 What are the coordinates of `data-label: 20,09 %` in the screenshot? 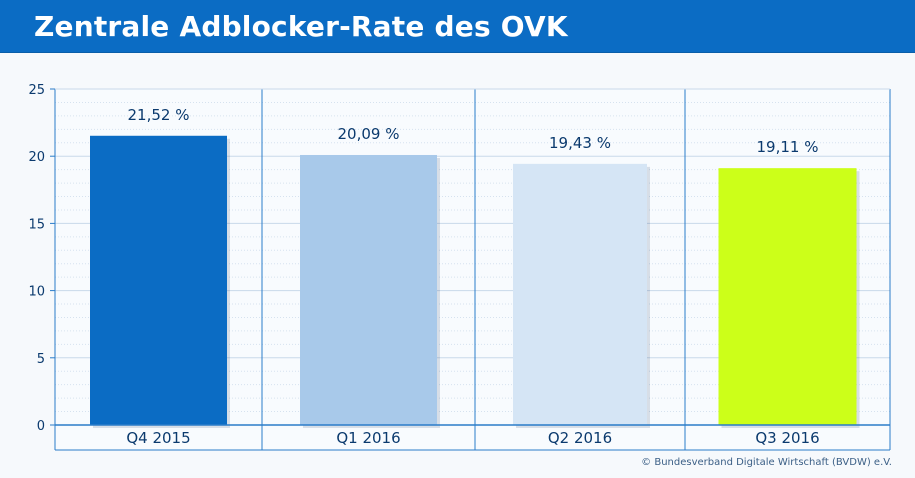 It's located at (369, 134).